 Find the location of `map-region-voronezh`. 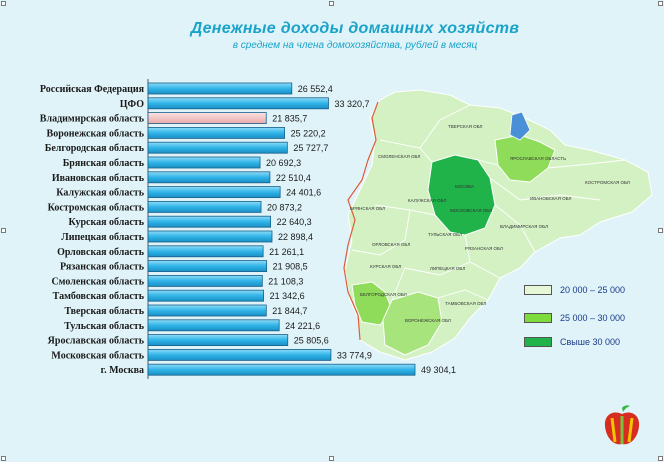

map-region-voronezh is located at coordinates (412, 323).